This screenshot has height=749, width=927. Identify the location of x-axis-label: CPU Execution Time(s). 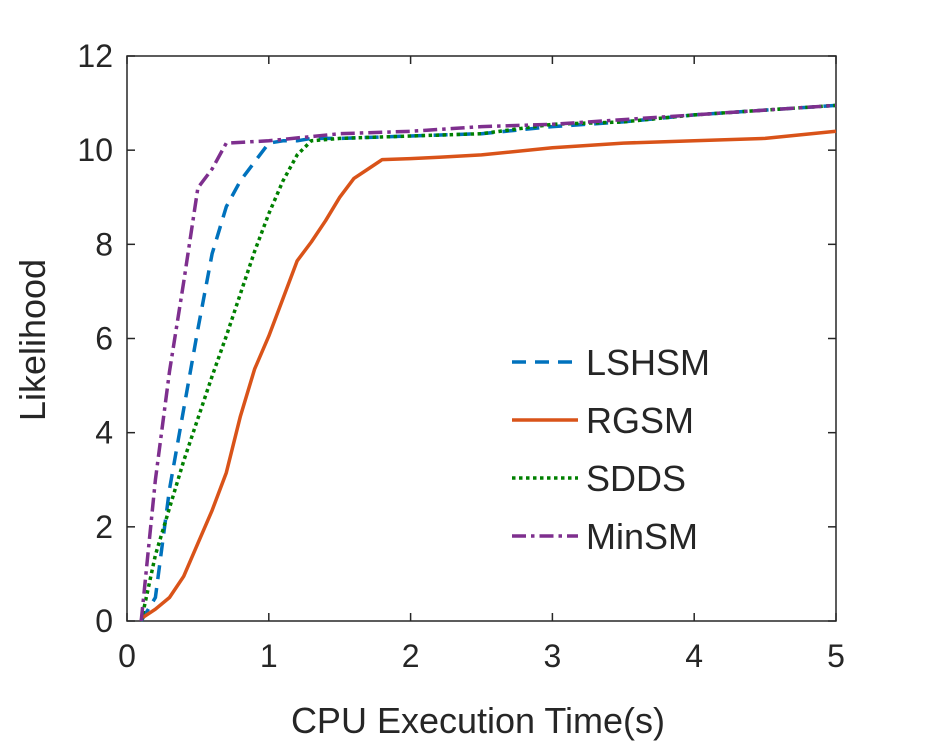
(478, 720).